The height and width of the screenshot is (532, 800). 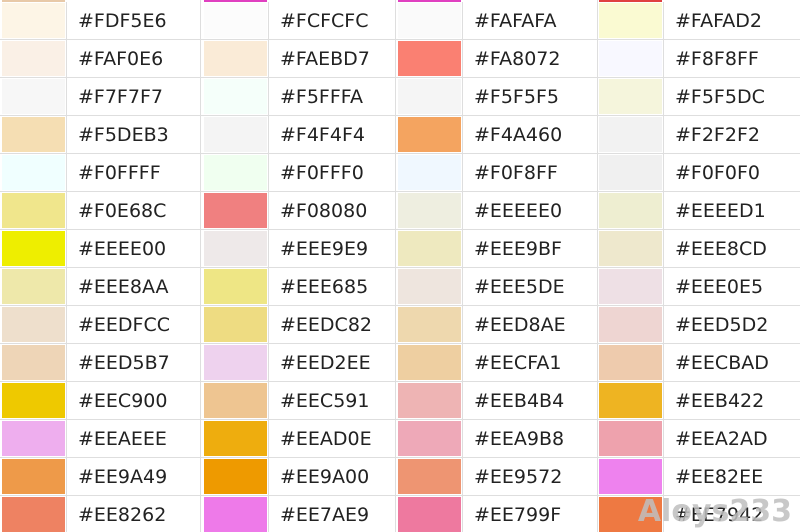 I want to click on color-entry: #EEE685, so click(x=301, y=287).